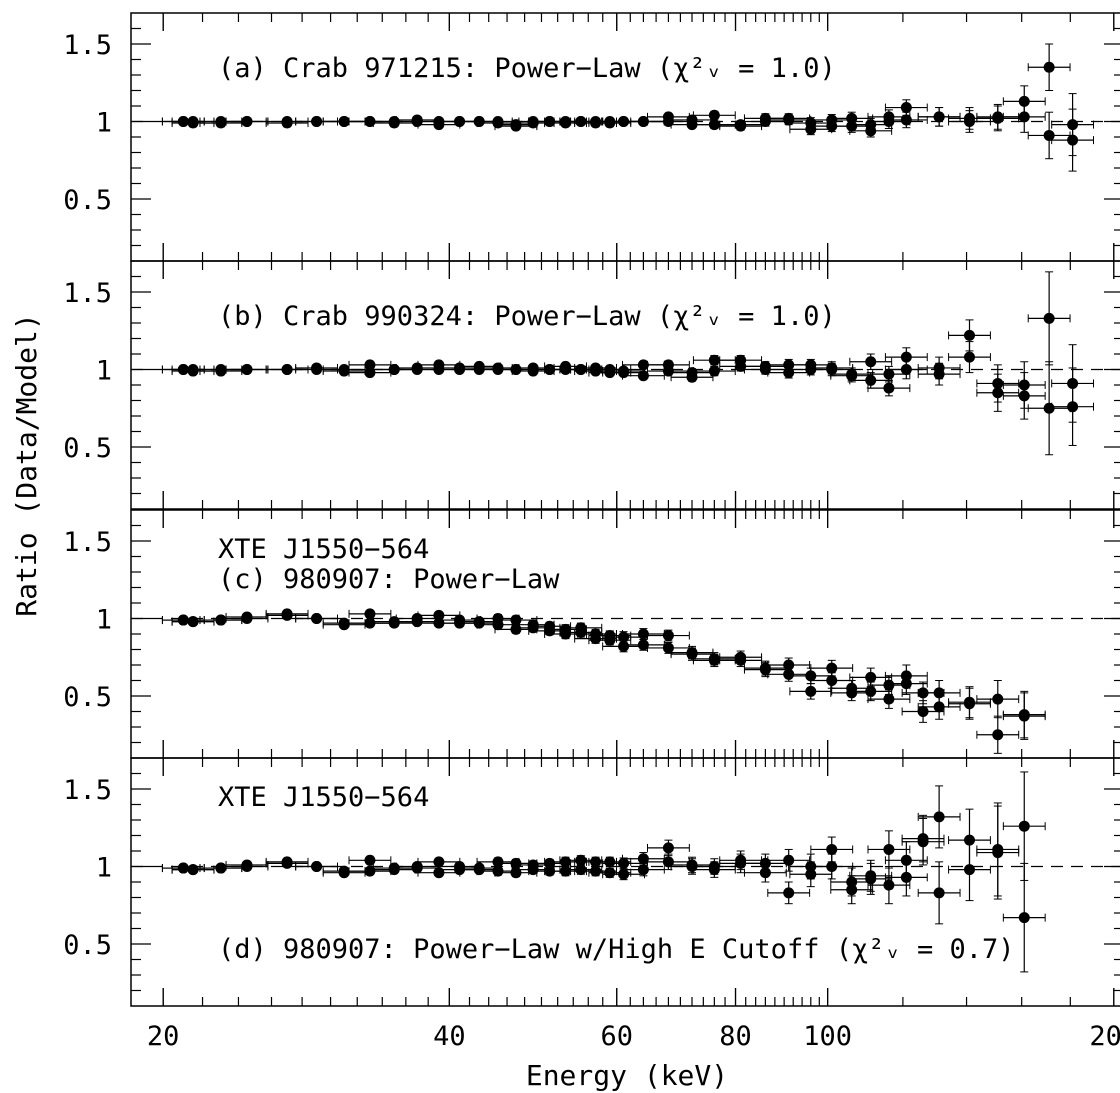 The width and height of the screenshot is (1120, 1093). I want to click on x-tick-label: 60, so click(616, 1036).